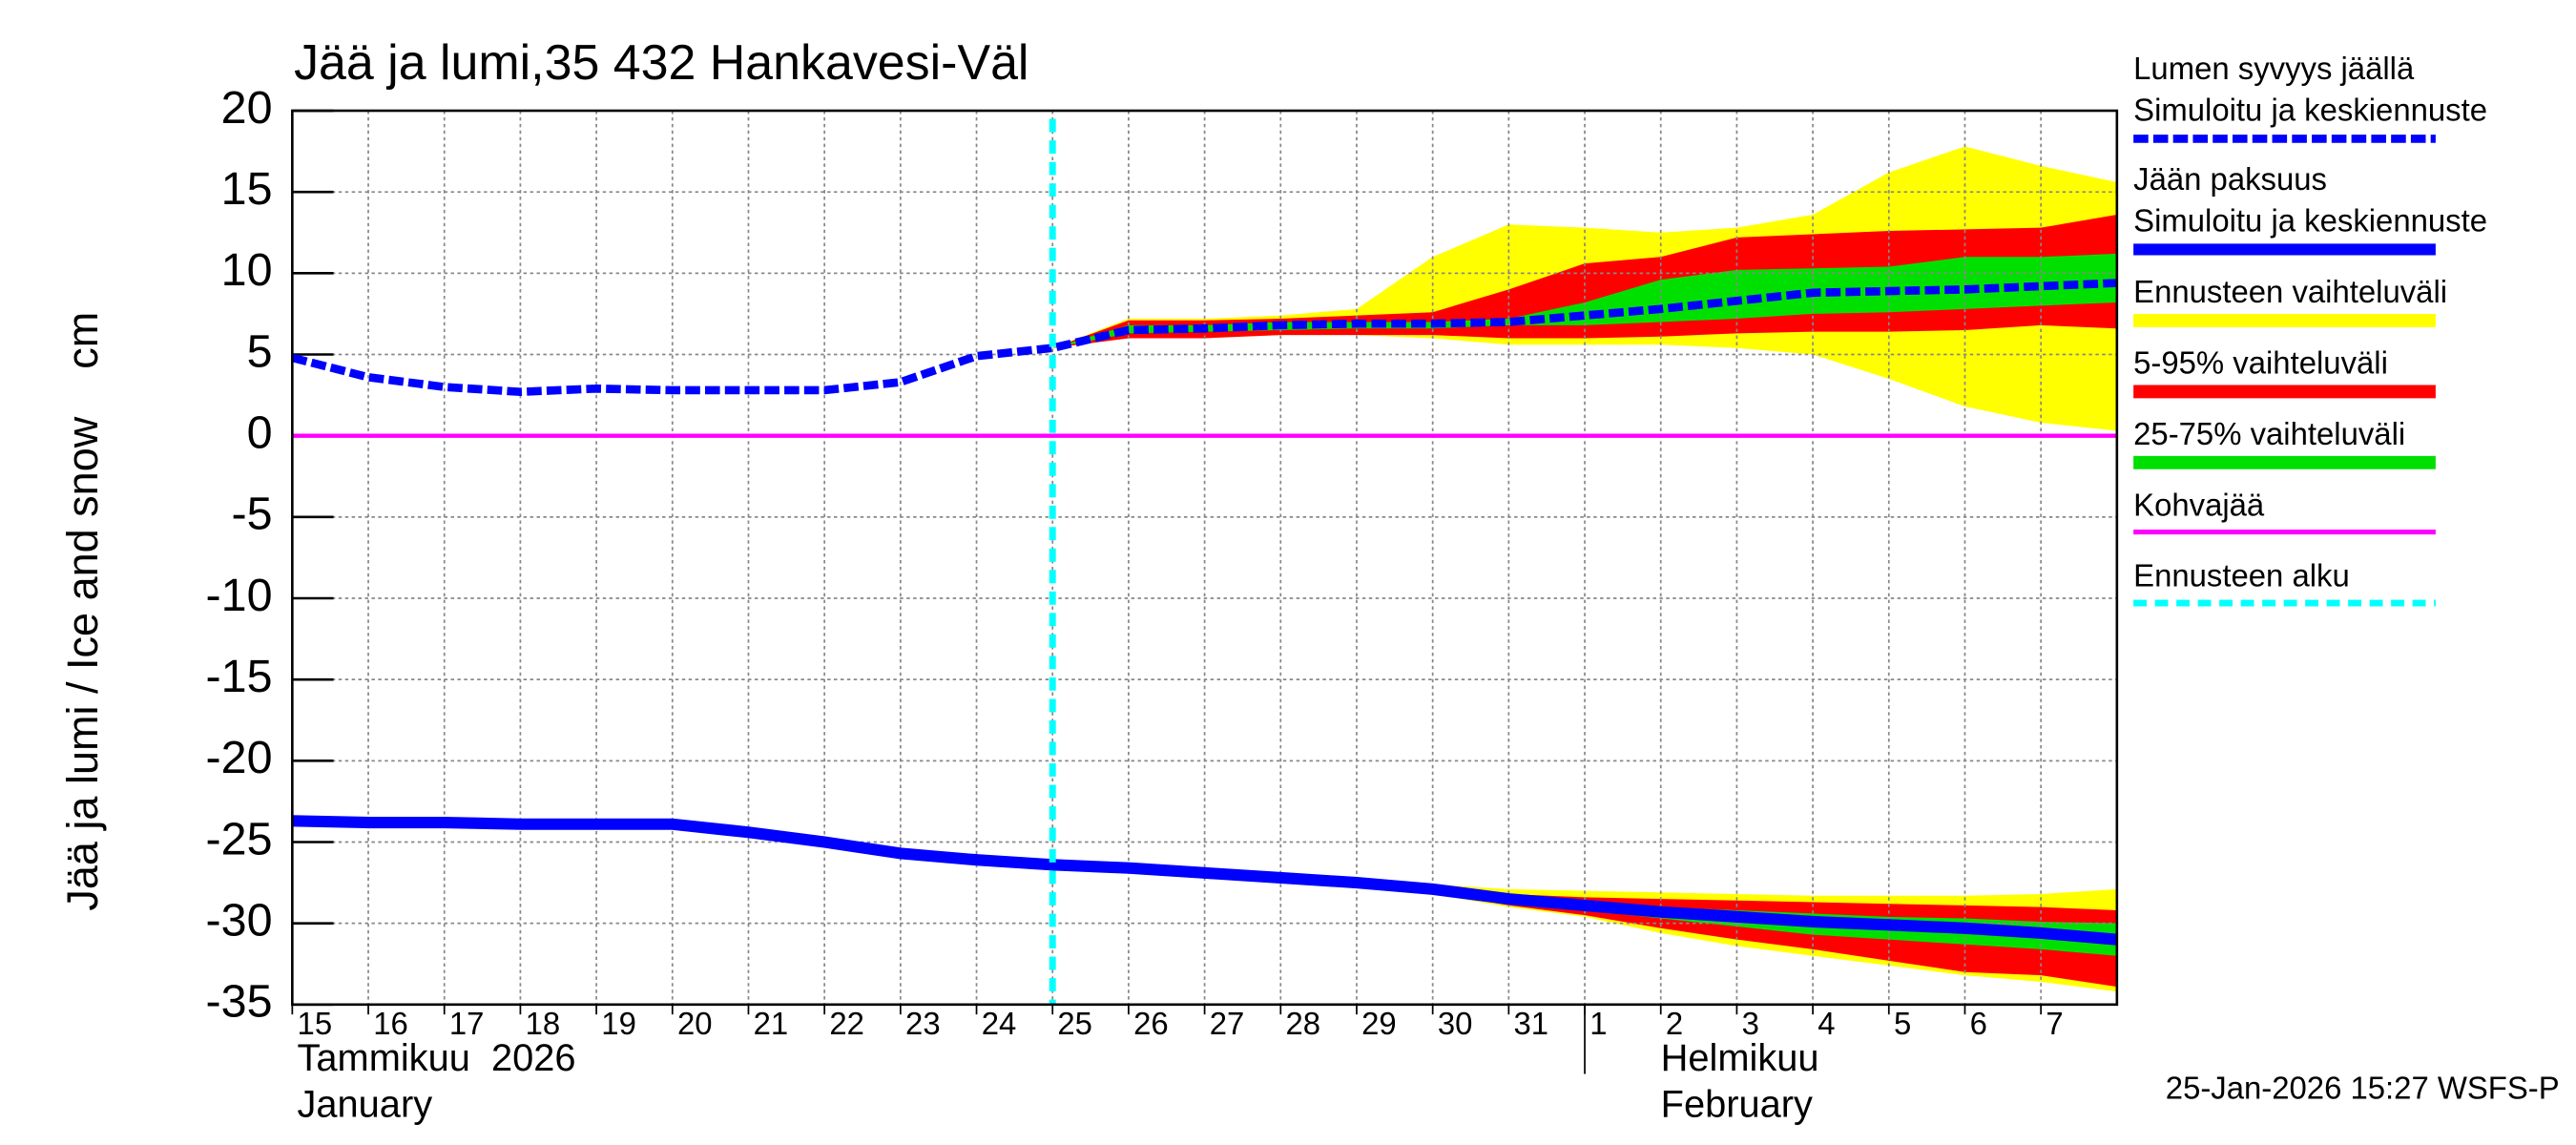 The height and width of the screenshot is (1145, 2576). What do you see at coordinates (695, 1023) in the screenshot?
I see `x-tick-label: 20` at bounding box center [695, 1023].